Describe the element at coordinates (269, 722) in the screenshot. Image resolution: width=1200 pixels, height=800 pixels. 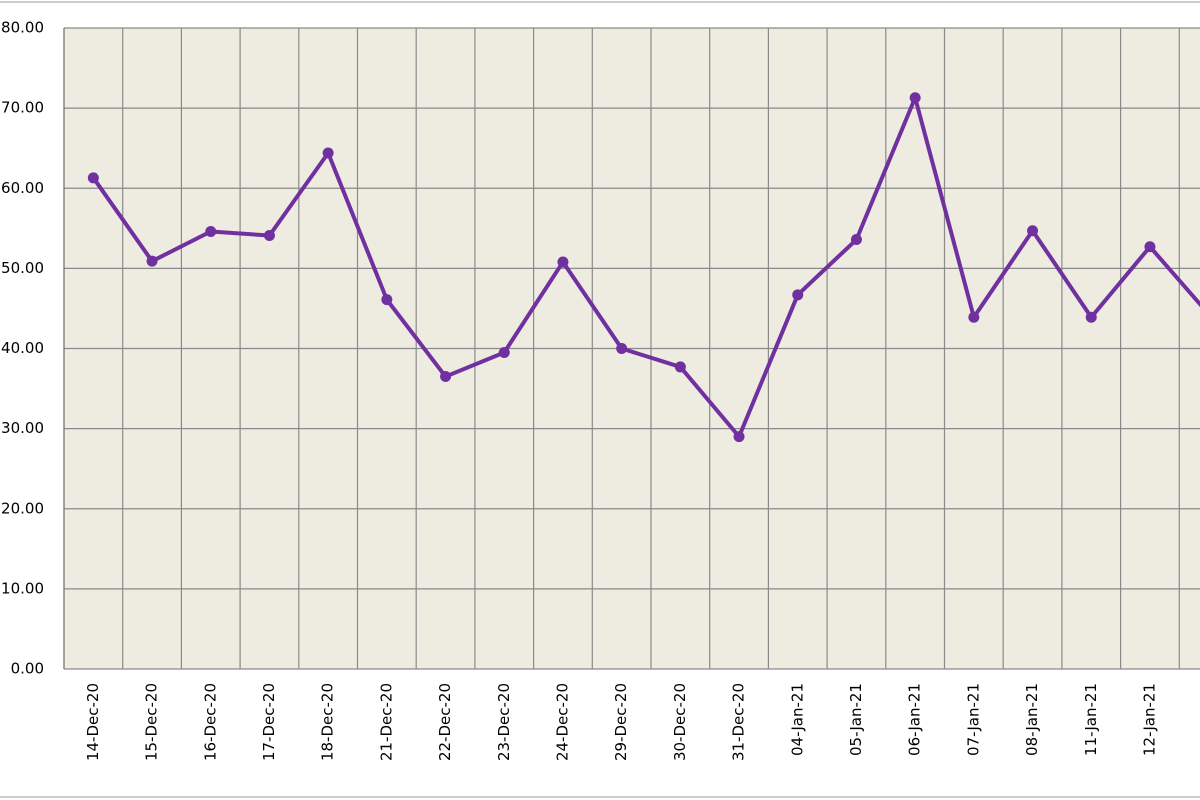
I see `x-tick-label: 17-Dec-20` at that location.